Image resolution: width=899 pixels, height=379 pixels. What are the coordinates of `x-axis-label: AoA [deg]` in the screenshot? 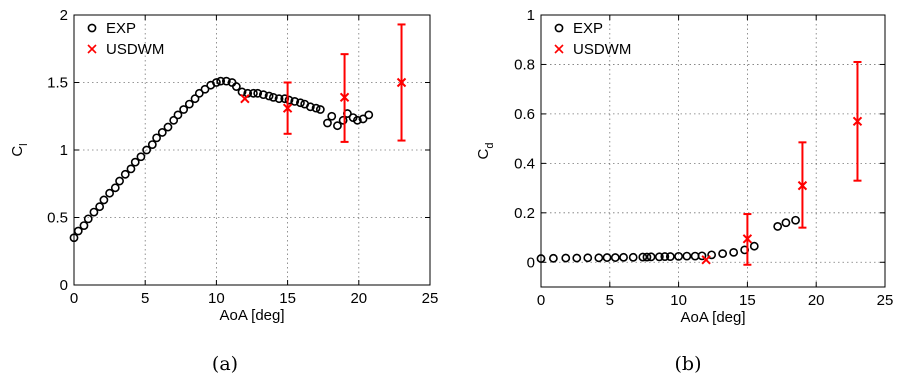 It's located at (712, 317).